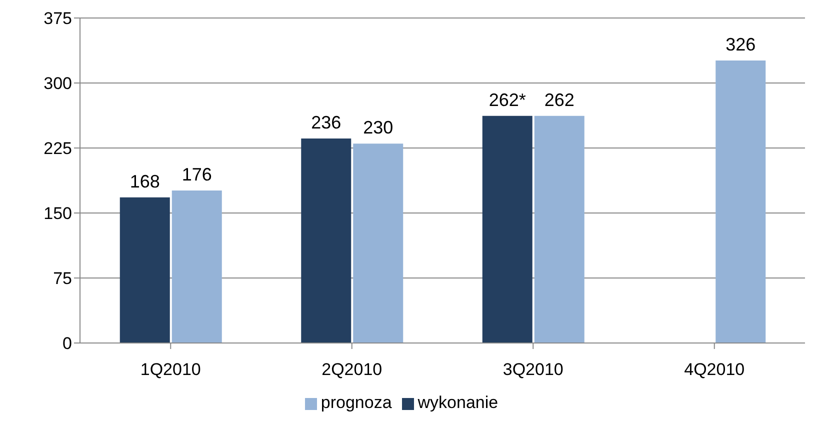 The image size is (818, 421). Describe the element at coordinates (58, 84) in the screenshot. I see `y-tick-label: 300` at that location.